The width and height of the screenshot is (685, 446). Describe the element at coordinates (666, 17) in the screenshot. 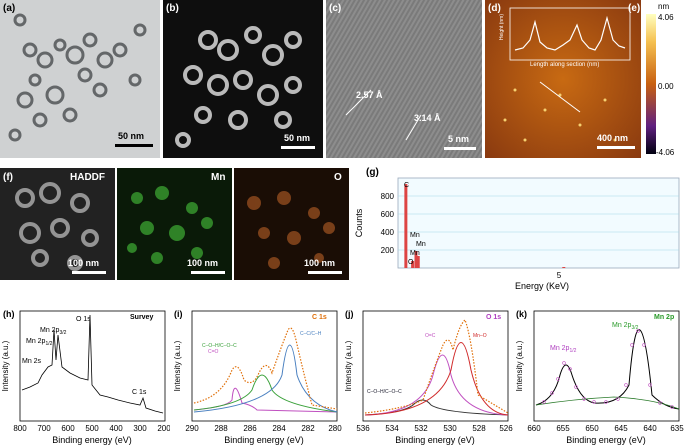

I see `colorbar-max: 4.06` at that location.